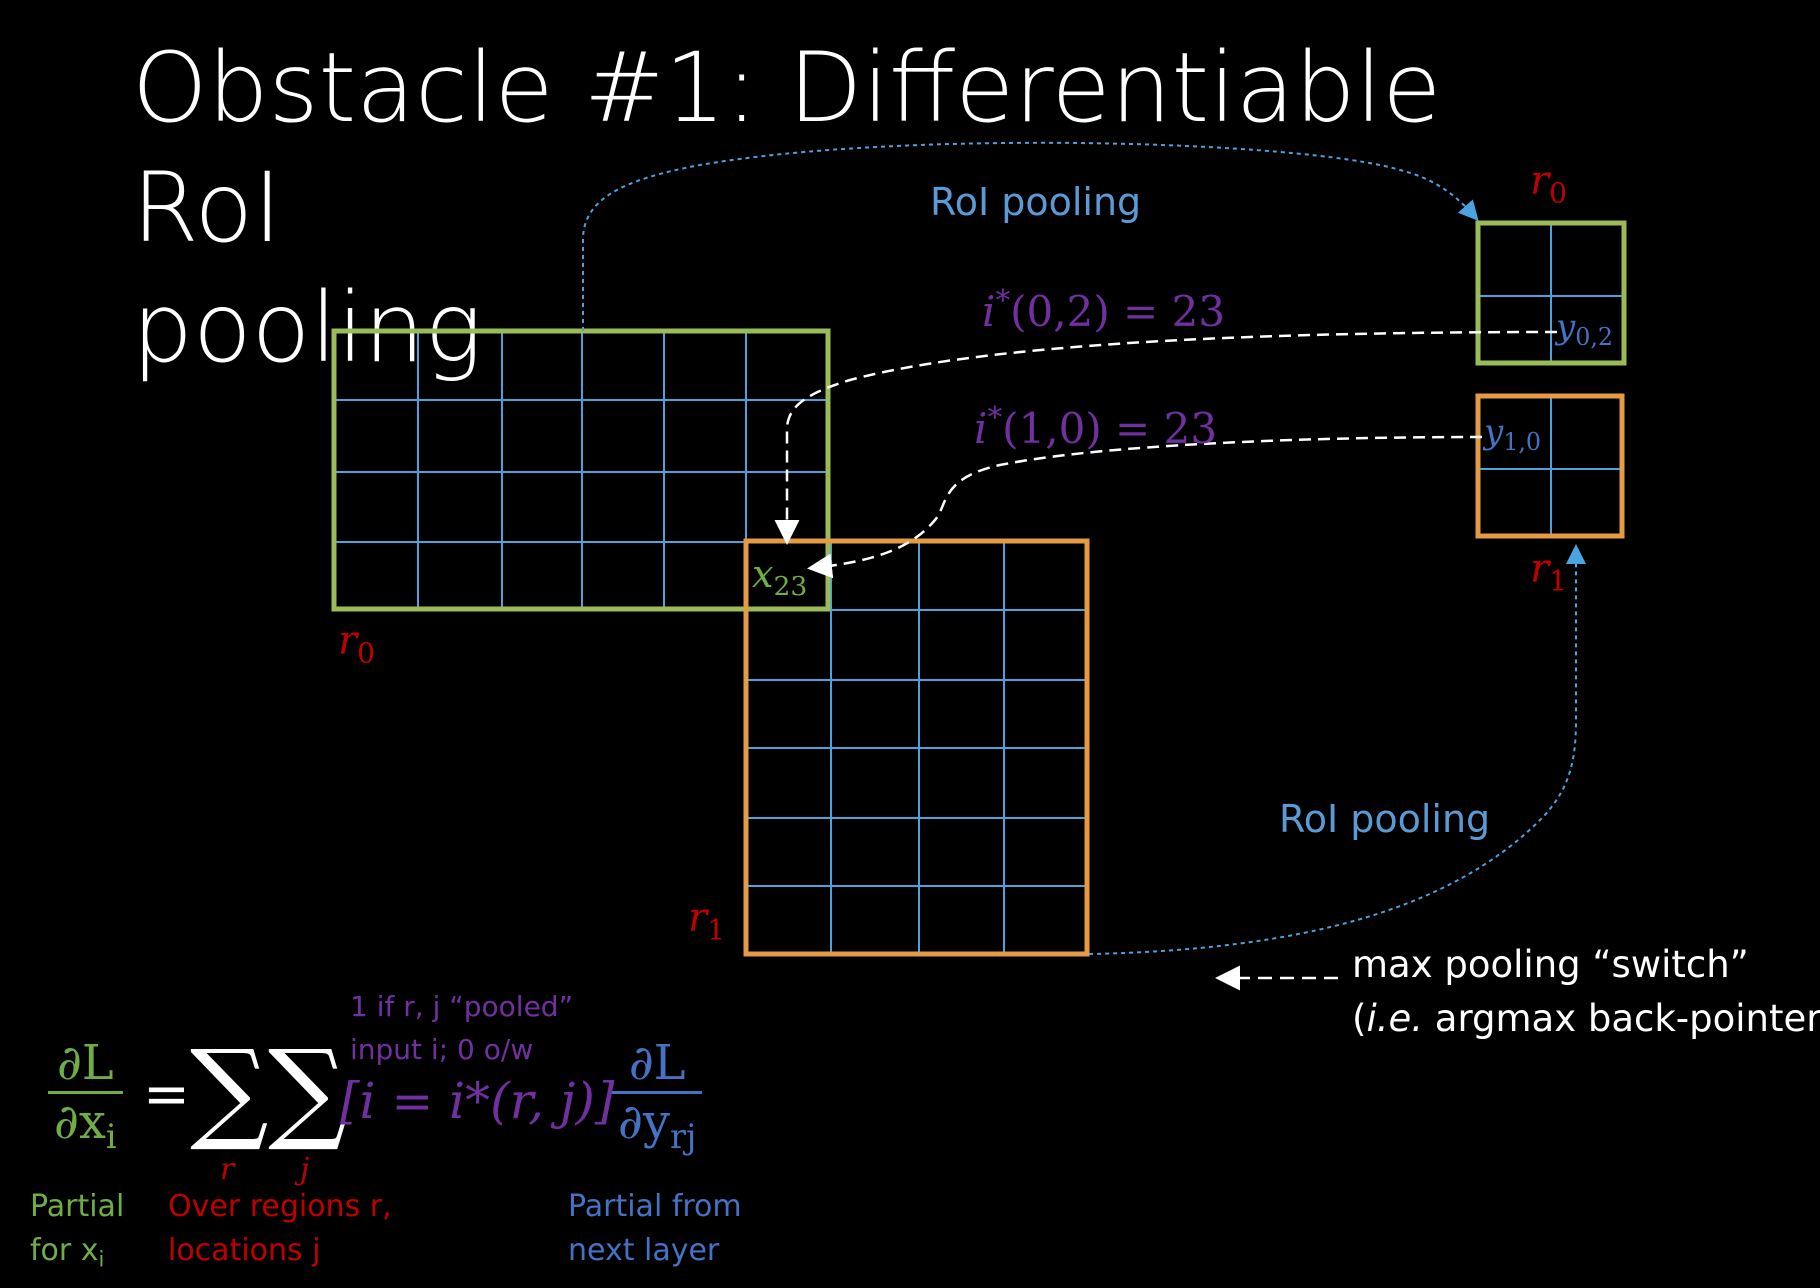 The height and width of the screenshot is (1288, 1820). Describe the element at coordinates (1621, 1018) in the screenshot. I see `legend-rest: argmax back-pointer)` at that location.